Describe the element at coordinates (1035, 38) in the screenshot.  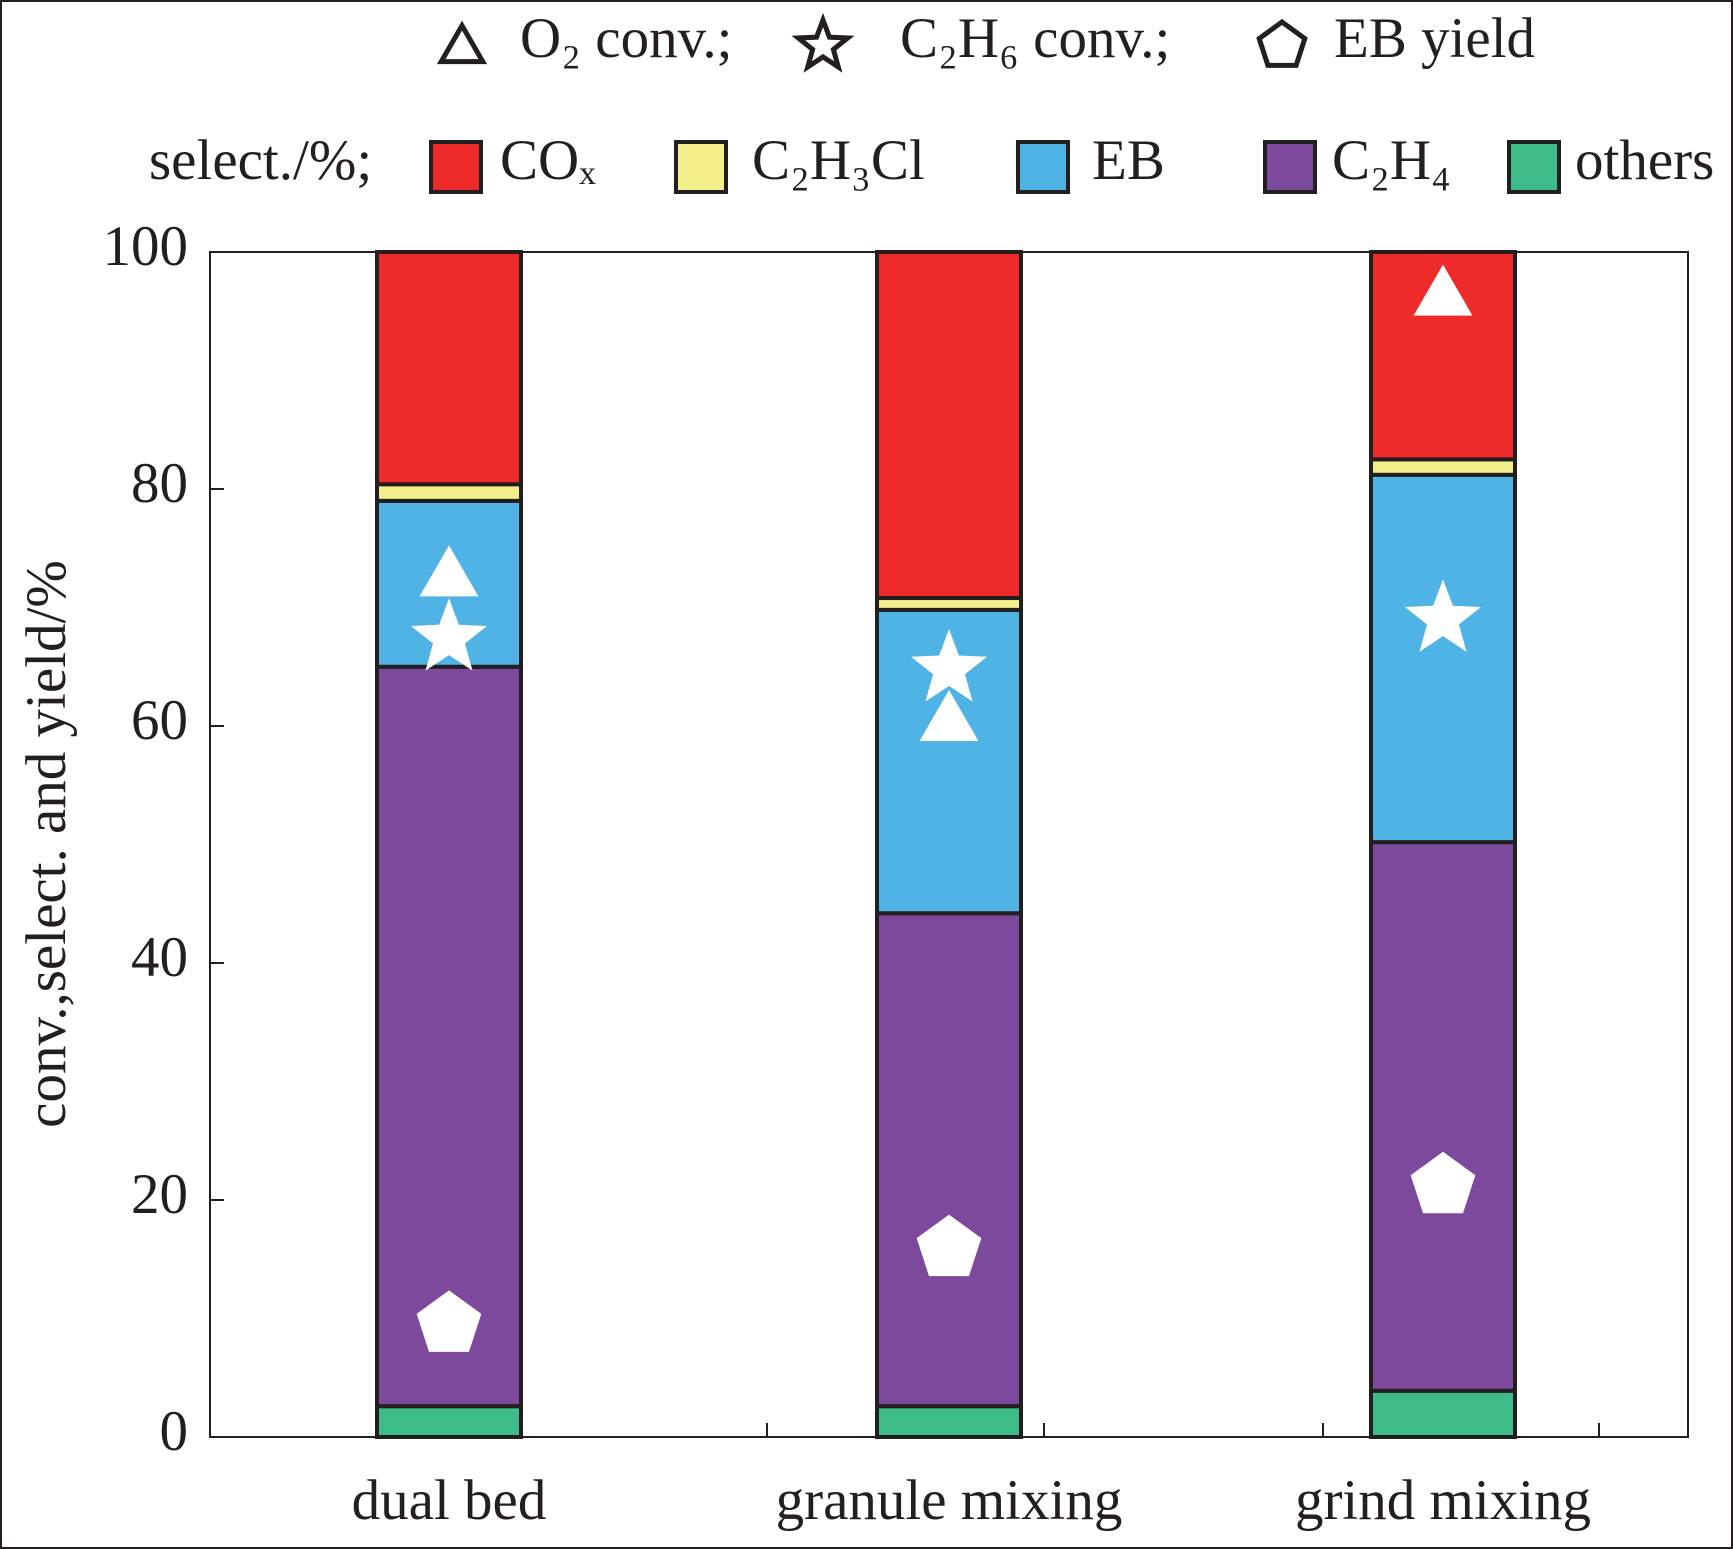
I see `legend-label: C₂H₆ conv.;` at that location.